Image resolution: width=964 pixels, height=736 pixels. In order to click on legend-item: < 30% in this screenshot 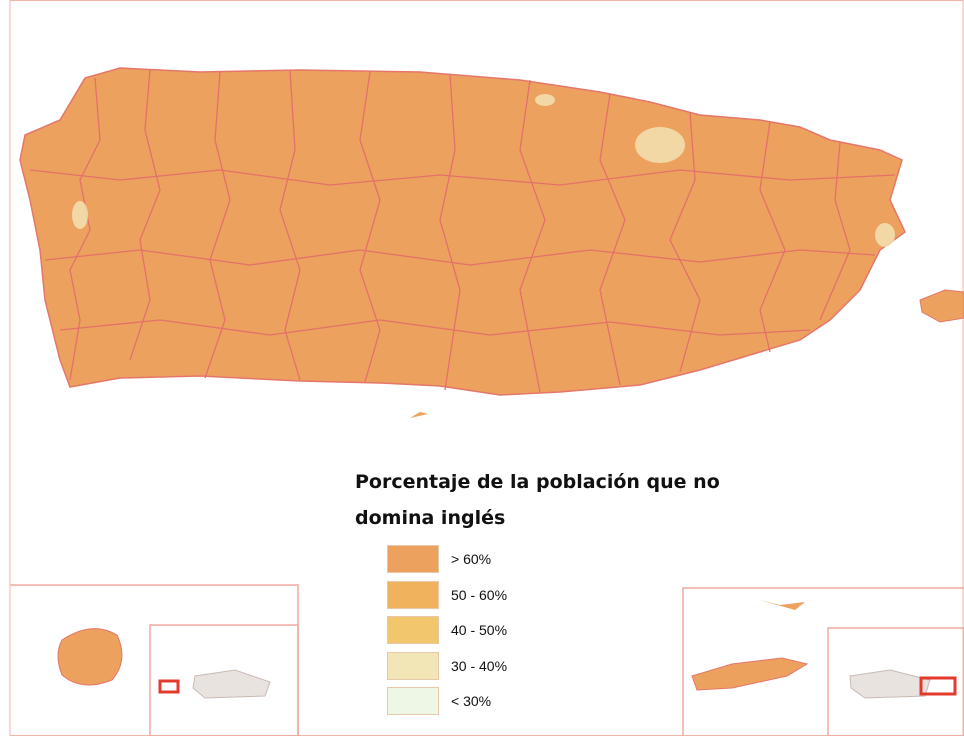, I will do `click(439, 701)`.